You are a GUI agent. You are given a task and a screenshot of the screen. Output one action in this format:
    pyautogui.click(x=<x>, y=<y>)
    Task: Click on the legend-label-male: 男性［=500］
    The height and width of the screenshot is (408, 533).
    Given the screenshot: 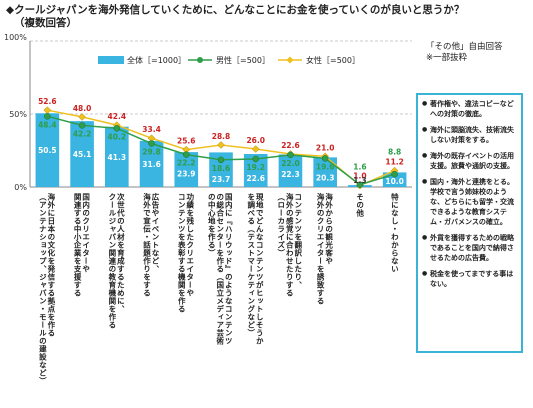 What is the action you would take?
    pyautogui.click(x=243, y=60)
    